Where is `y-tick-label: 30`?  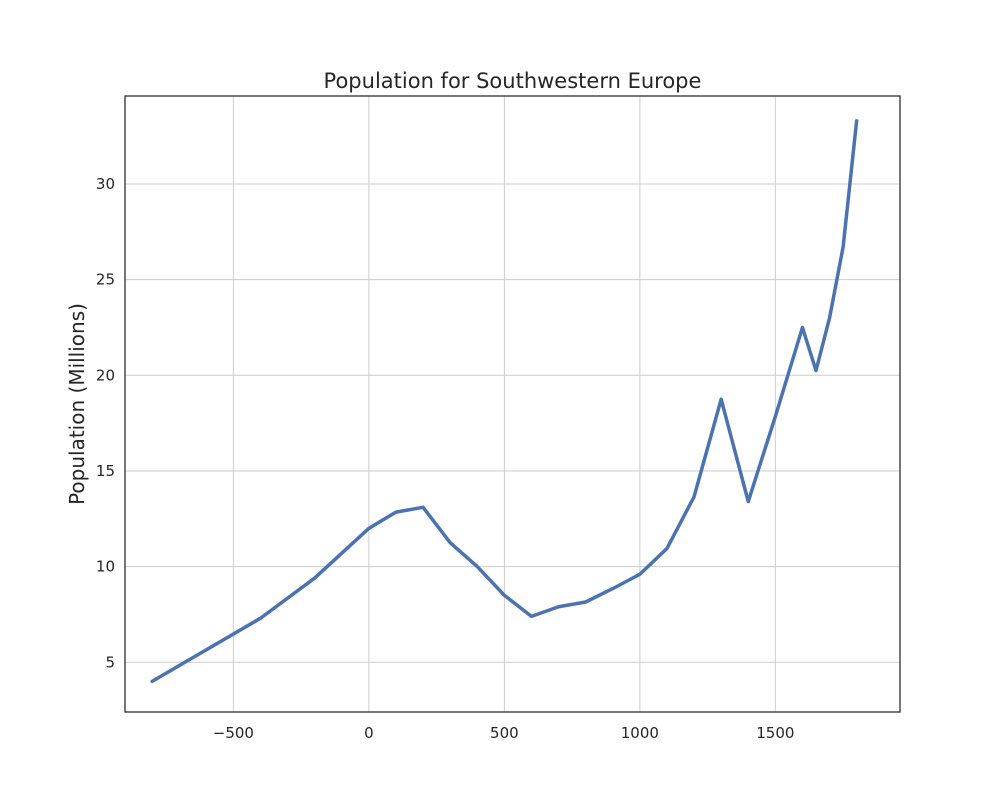 y-tick-label: 30 is located at coordinates (105, 184).